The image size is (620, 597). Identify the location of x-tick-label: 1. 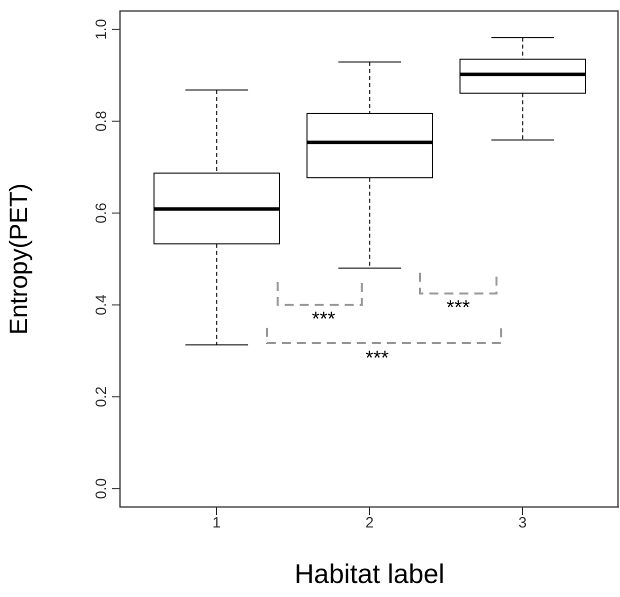
(216, 523).